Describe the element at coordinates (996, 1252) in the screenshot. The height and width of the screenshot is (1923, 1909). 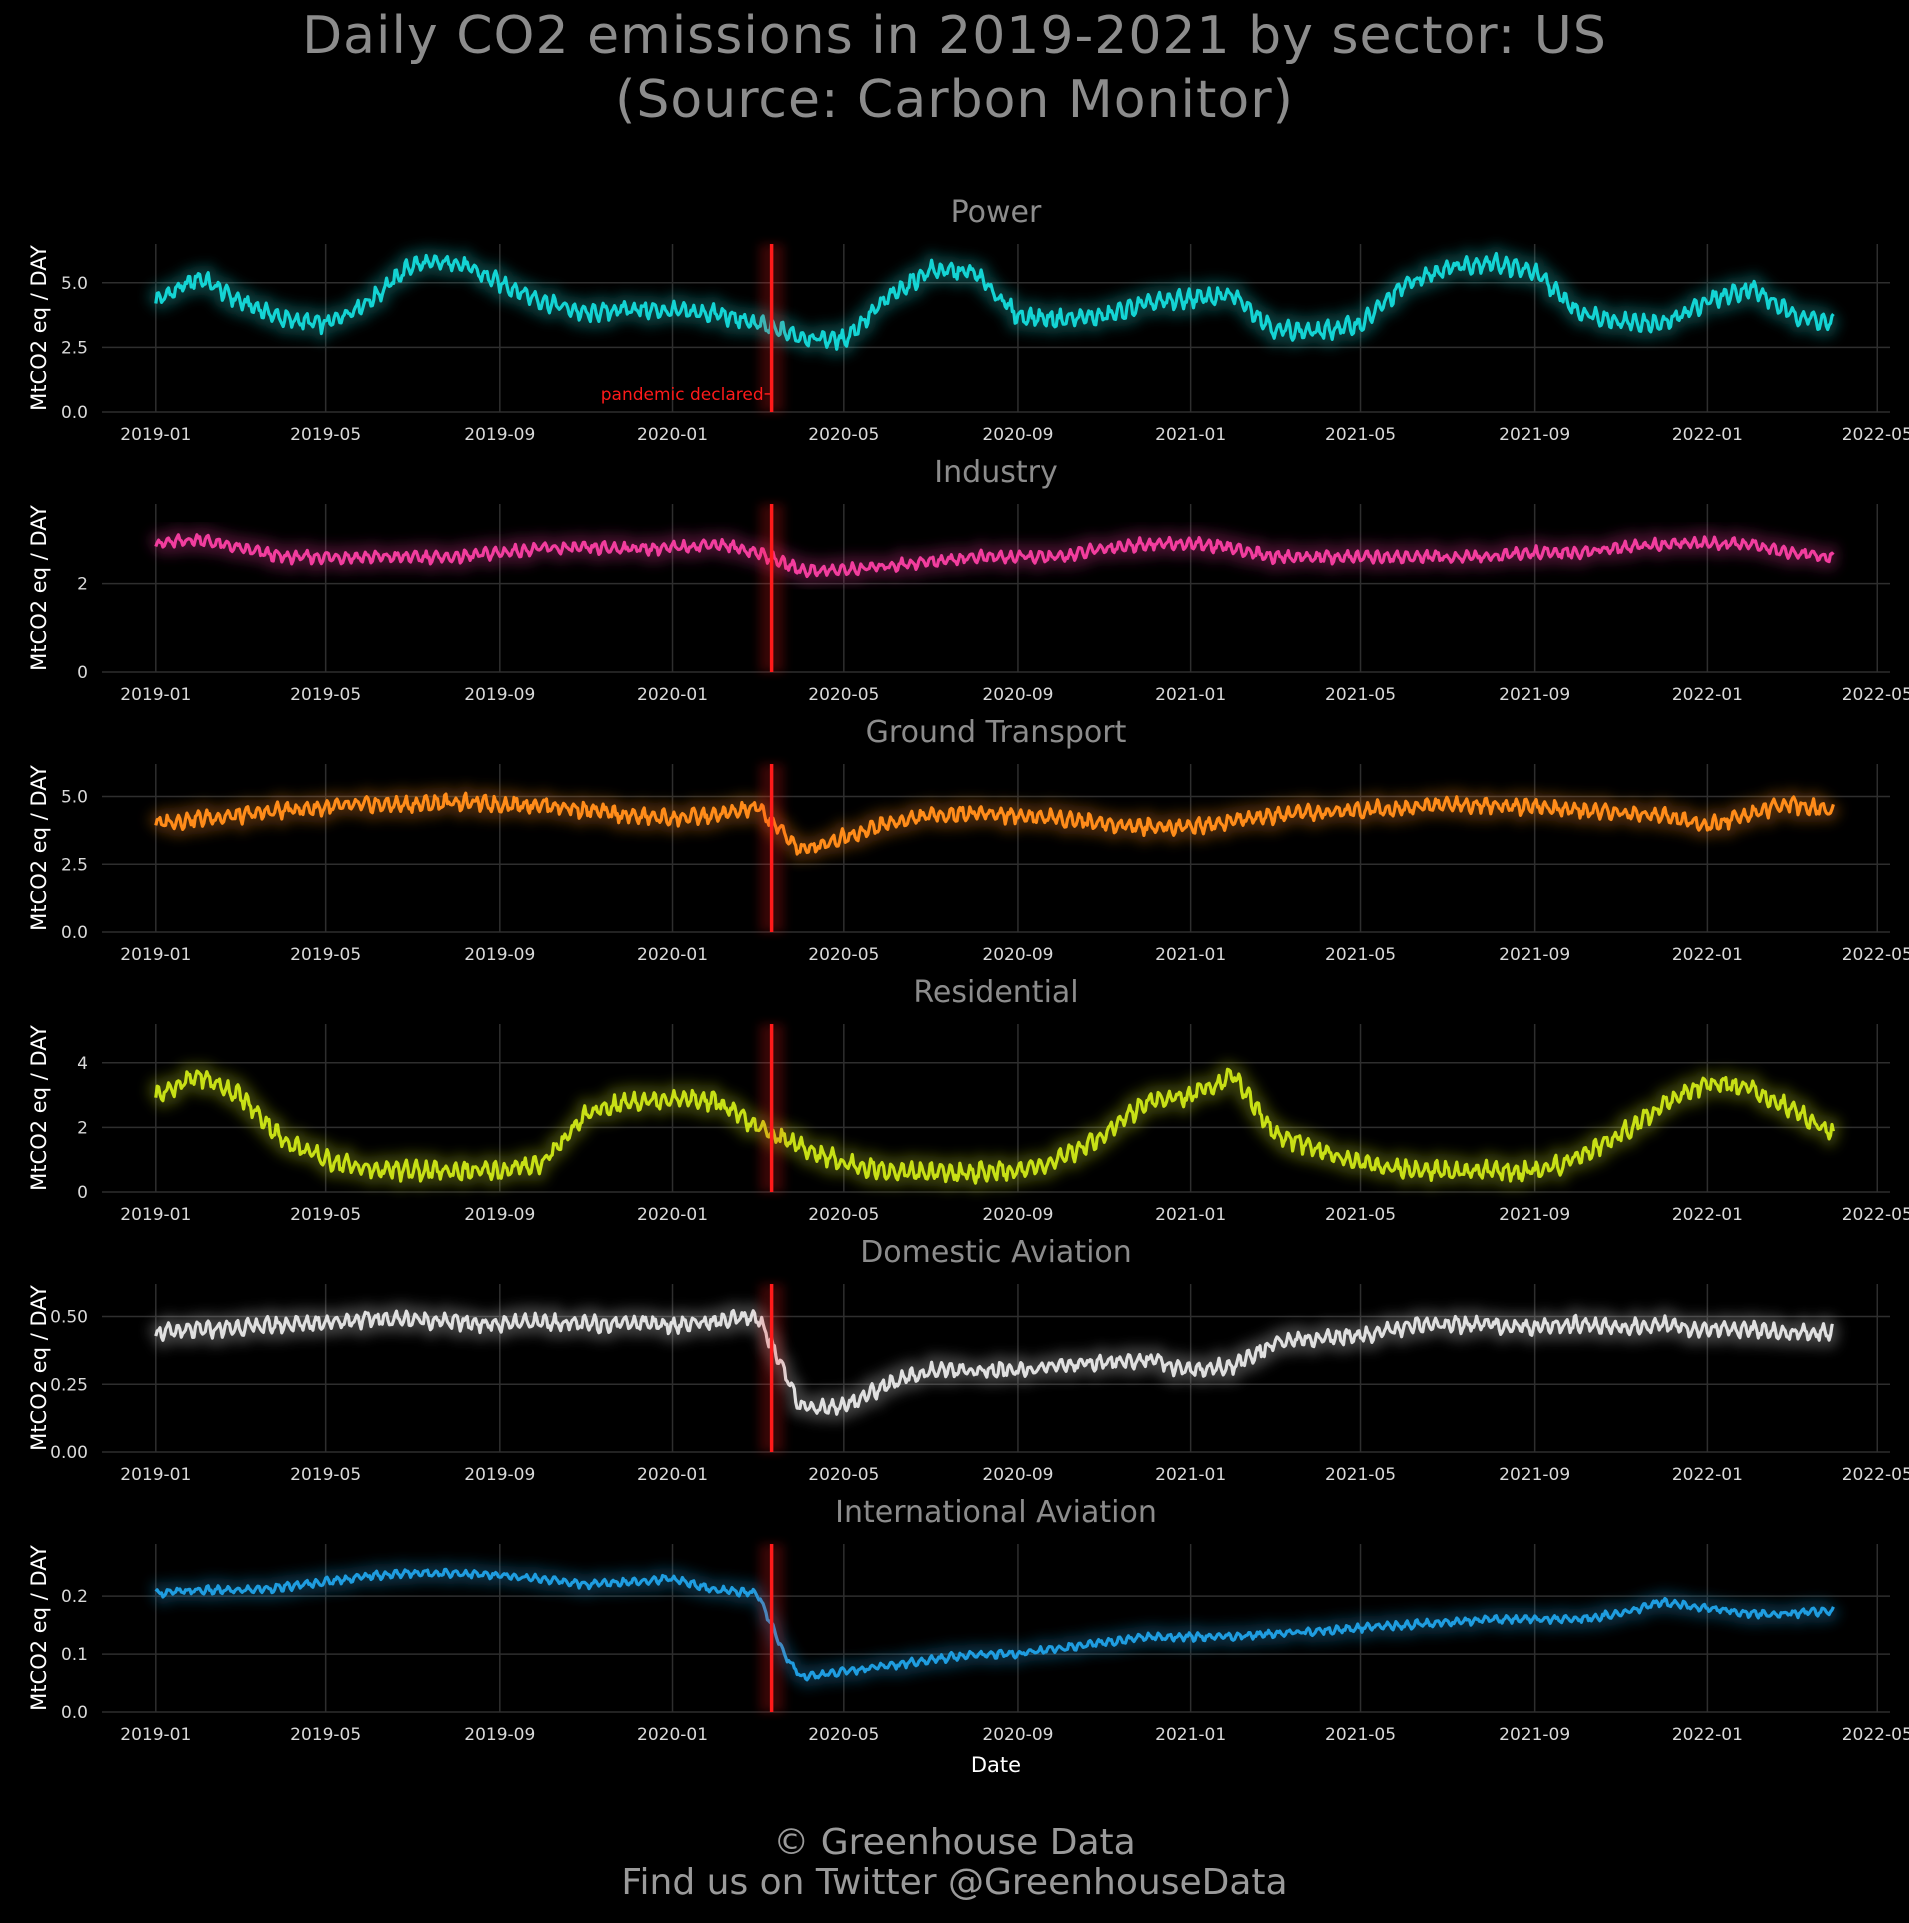
I see `panel-title: Domestic Aviation` at that location.